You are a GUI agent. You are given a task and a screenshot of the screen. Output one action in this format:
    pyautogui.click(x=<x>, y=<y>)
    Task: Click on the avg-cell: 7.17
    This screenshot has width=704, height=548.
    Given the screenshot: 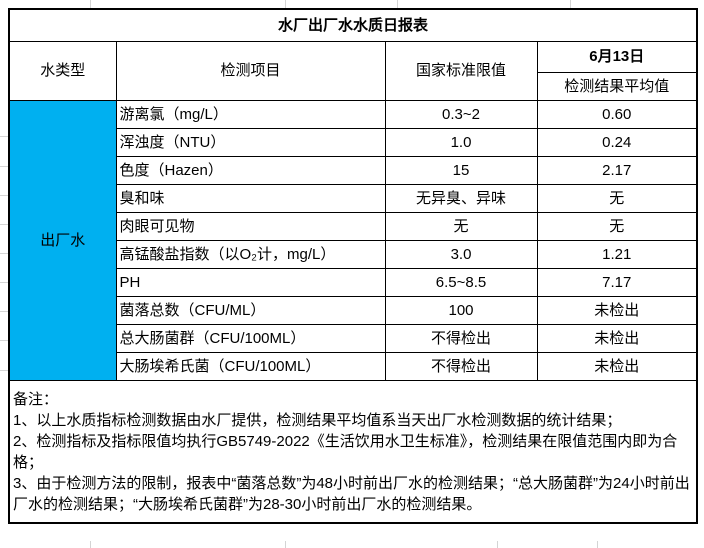 What is the action you would take?
    pyautogui.click(x=617, y=282)
    